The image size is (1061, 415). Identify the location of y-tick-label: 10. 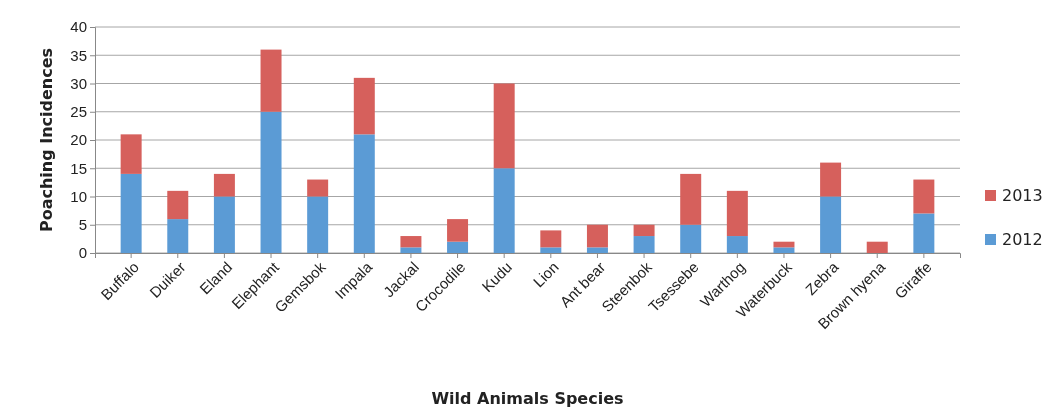
(78, 196).